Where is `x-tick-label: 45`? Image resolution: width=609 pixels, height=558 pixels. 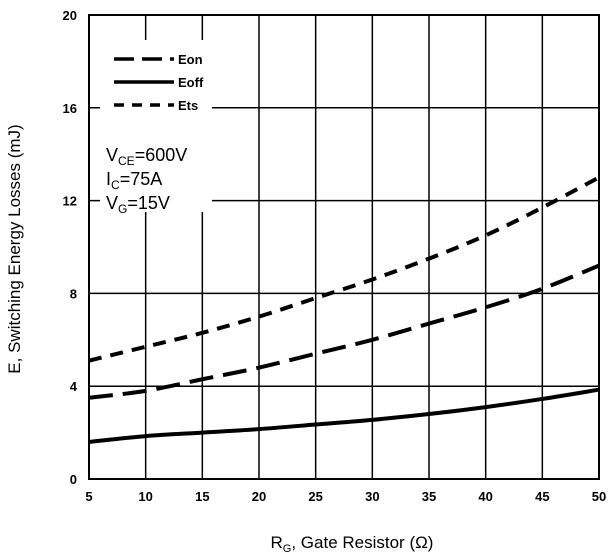 x-tick-label: 45 is located at coordinates (542, 496).